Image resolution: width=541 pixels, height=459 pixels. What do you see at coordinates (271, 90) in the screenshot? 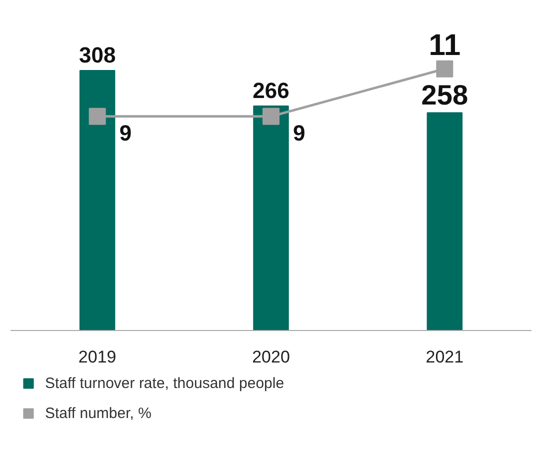
I see `data-label: 266` at bounding box center [271, 90].